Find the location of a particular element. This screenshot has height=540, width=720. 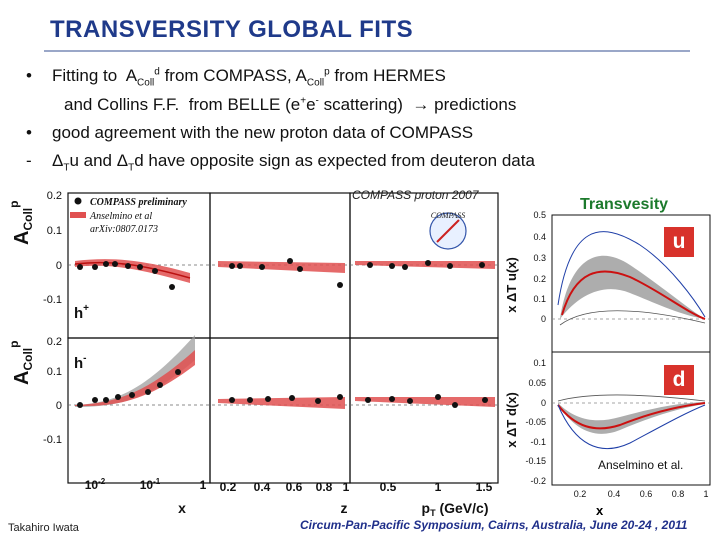

quark-label-u: u is located at coordinates (679, 242).